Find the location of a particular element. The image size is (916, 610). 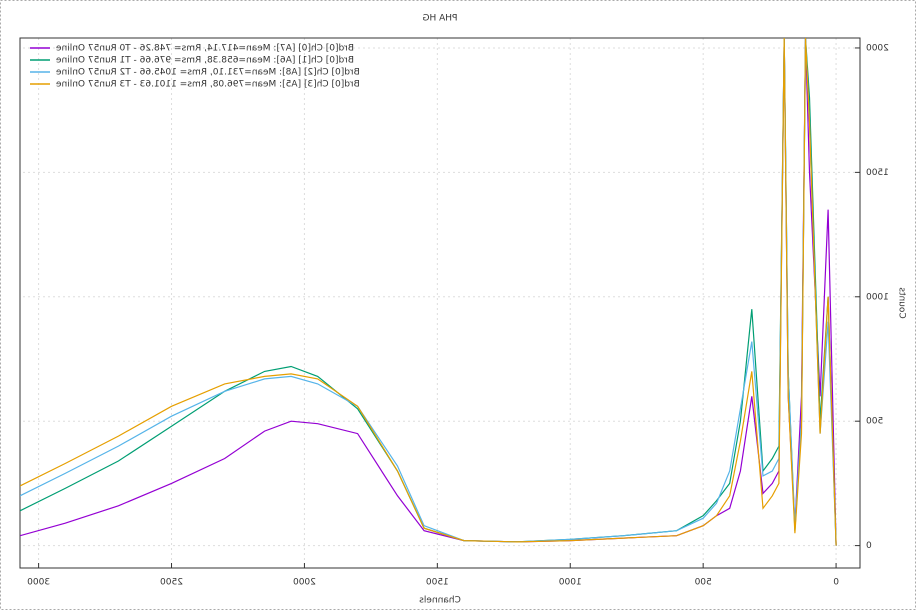

x-tick-label: 3000 is located at coordinates (38, 583).